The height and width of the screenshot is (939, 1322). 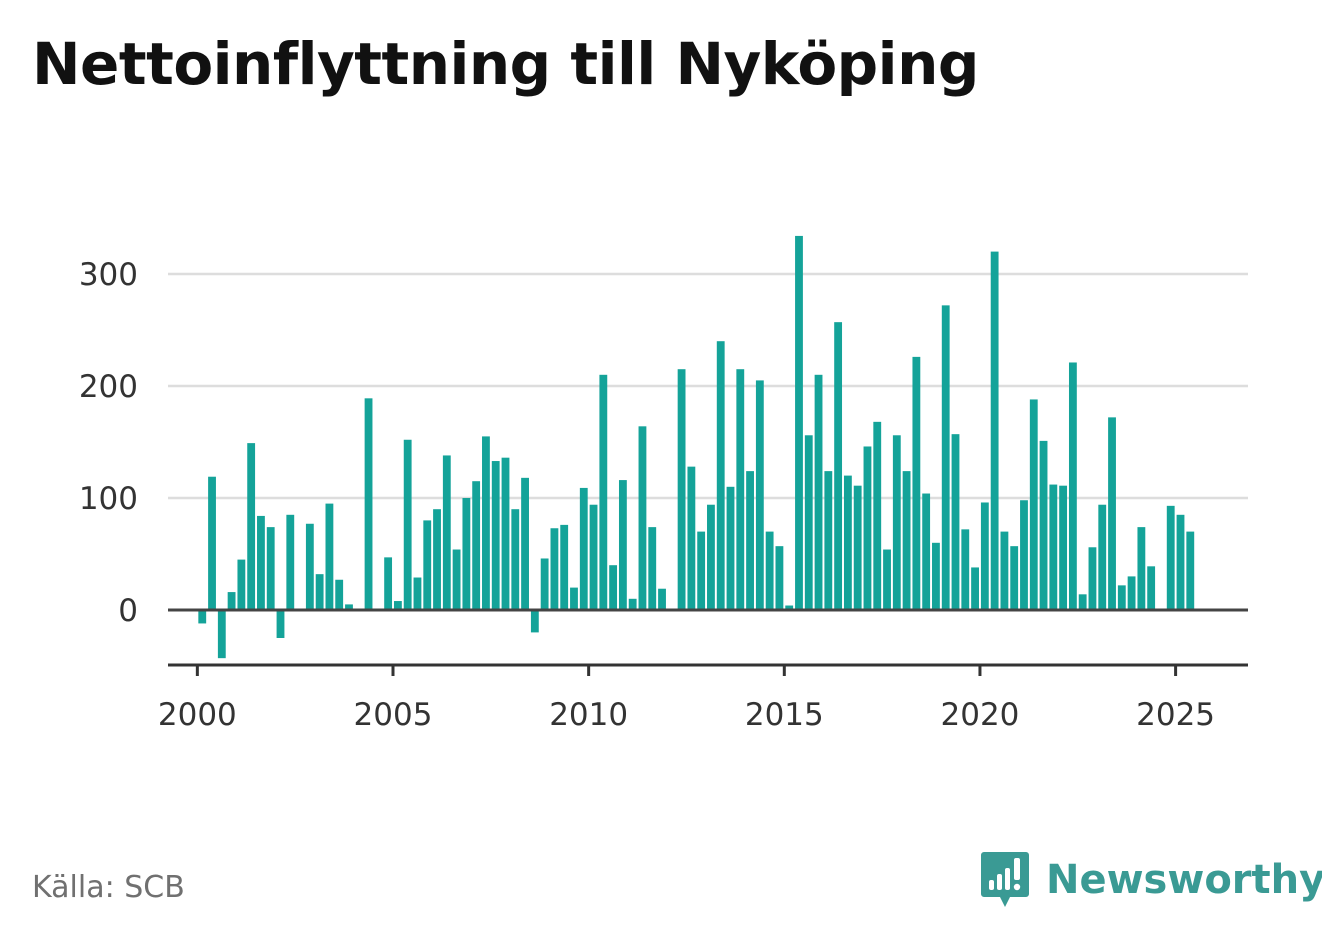 What do you see at coordinates (108, 275) in the screenshot?
I see `y-tick-label-300: 300` at bounding box center [108, 275].